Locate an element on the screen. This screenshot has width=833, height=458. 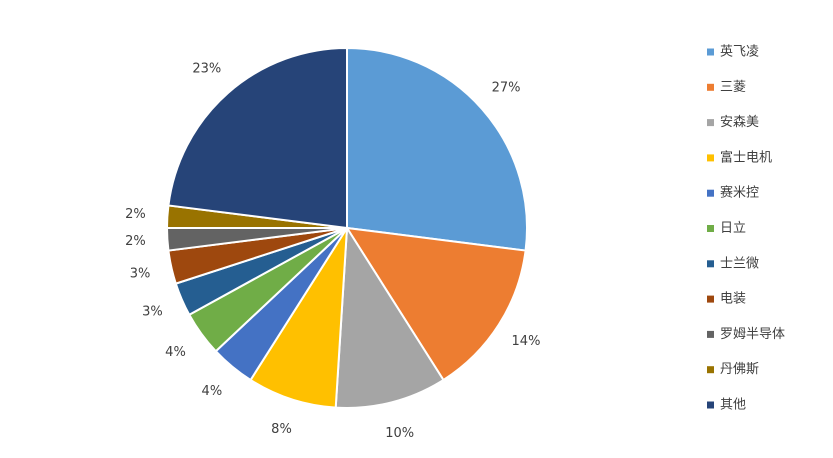
legend-label: 安森美 is located at coordinates (739, 122).